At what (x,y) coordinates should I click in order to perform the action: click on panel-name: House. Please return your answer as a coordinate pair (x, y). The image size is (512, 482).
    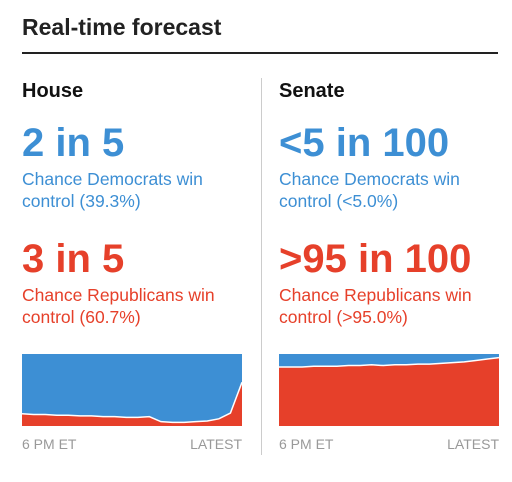
    Looking at the image, I should click on (53, 91).